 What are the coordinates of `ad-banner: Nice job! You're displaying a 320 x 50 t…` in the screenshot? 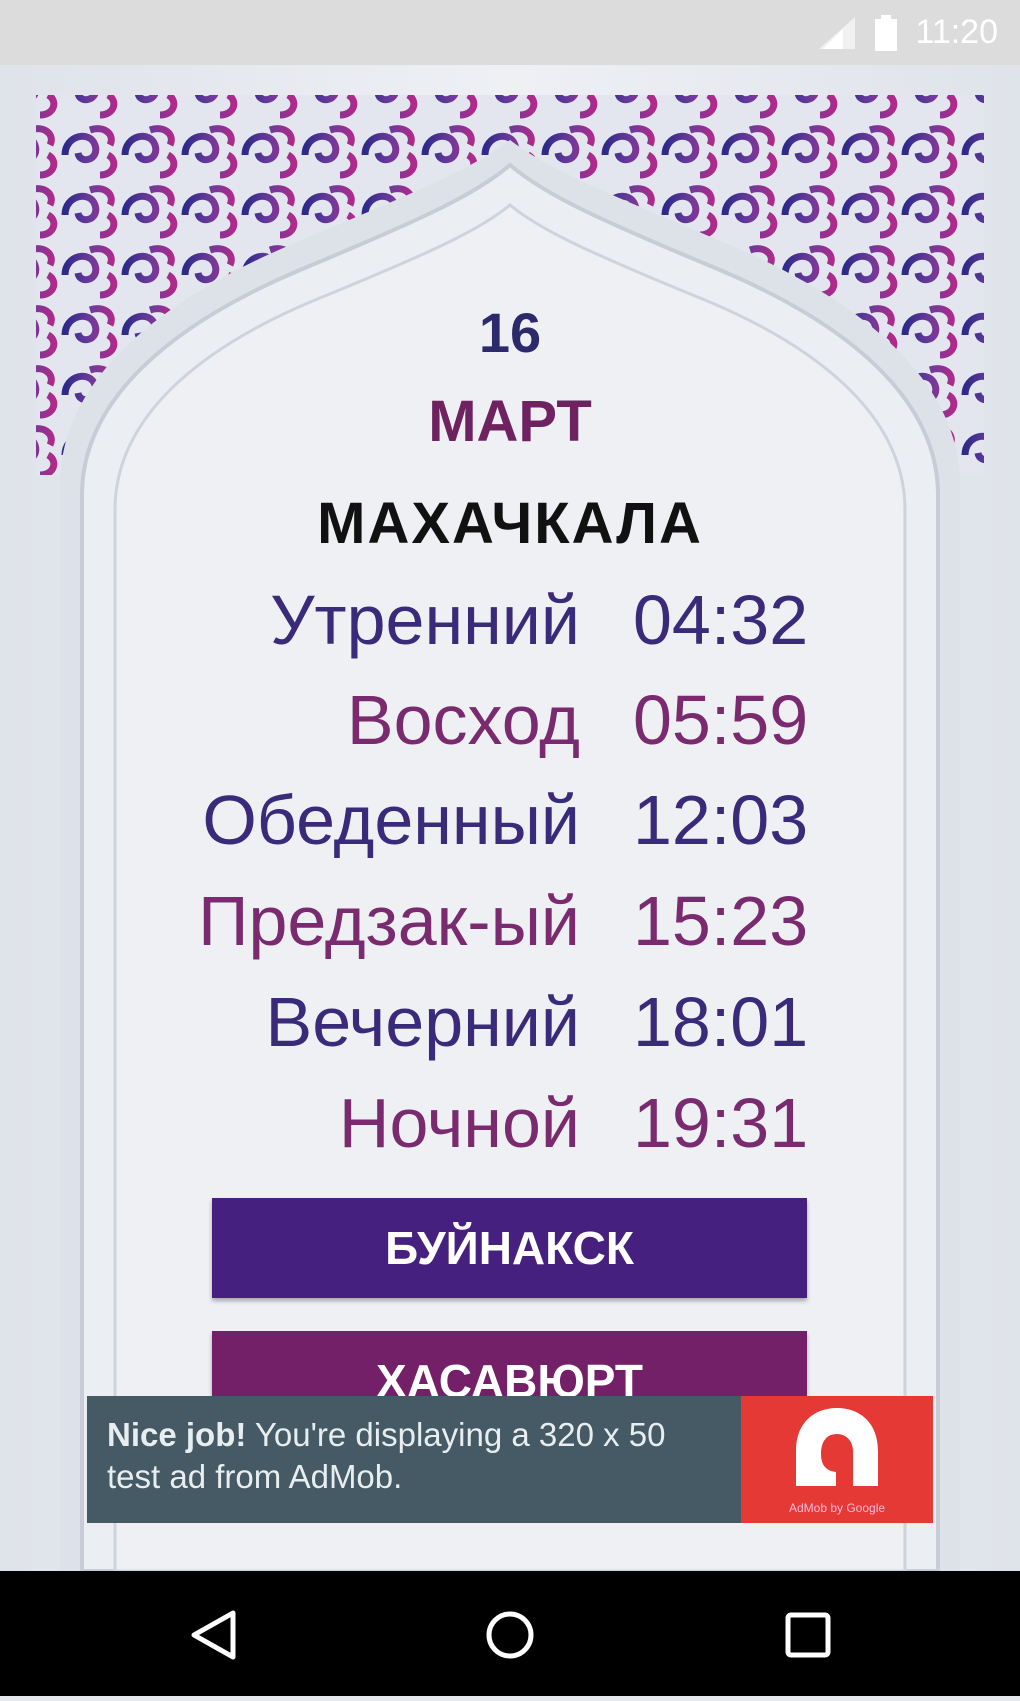 It's located at (510, 1459).